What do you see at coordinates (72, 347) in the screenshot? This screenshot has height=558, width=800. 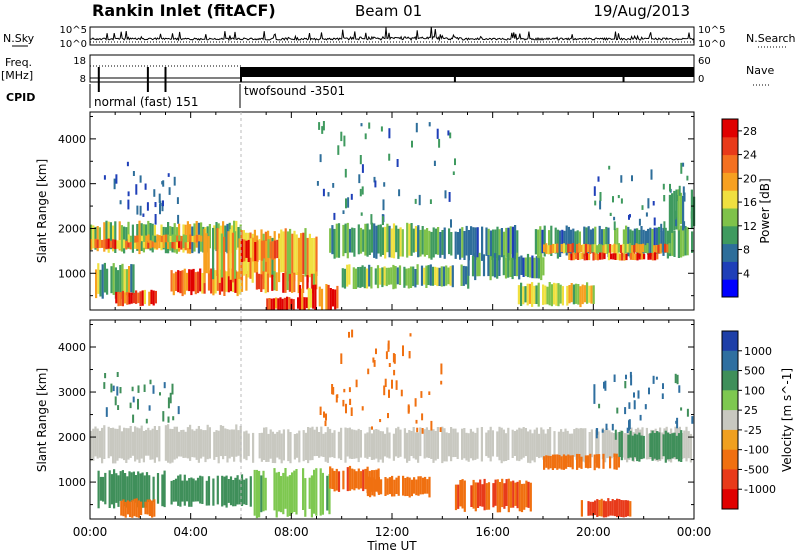 I see `y-tick-label: 4000` at bounding box center [72, 347].